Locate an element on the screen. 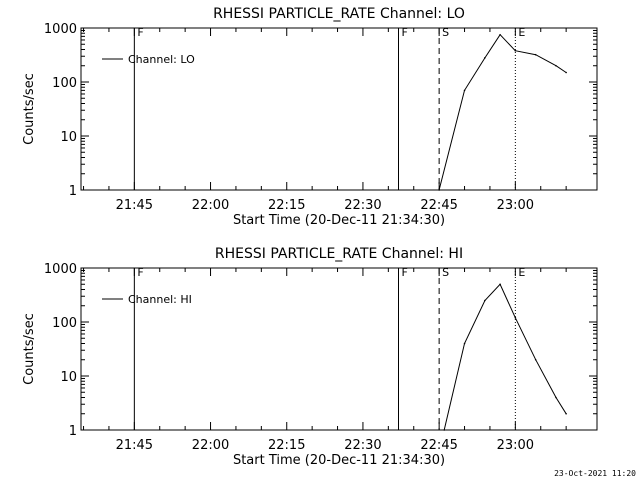 This screenshot has height=480, width=640. footer-timestamp: 23-Oct-2021 11:20 is located at coordinates (595, 473).